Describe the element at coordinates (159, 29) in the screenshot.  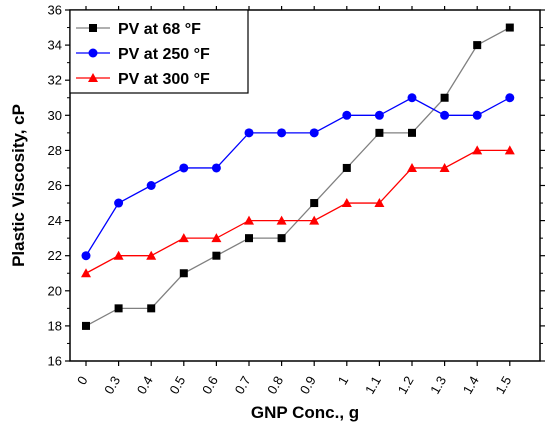
I see `legend-label: PV at 68 °F` at that location.